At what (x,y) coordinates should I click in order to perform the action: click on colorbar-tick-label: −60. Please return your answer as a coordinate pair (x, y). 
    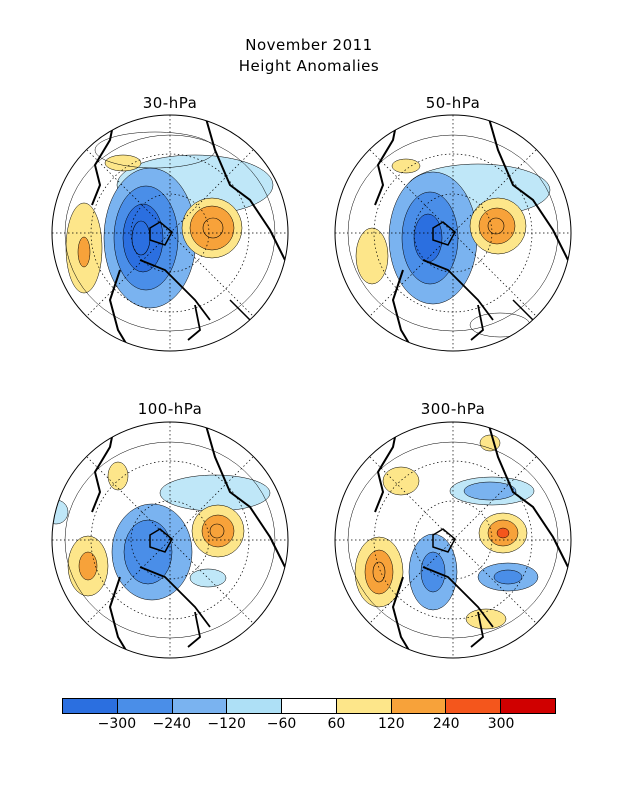
    Looking at the image, I should click on (281, 724).